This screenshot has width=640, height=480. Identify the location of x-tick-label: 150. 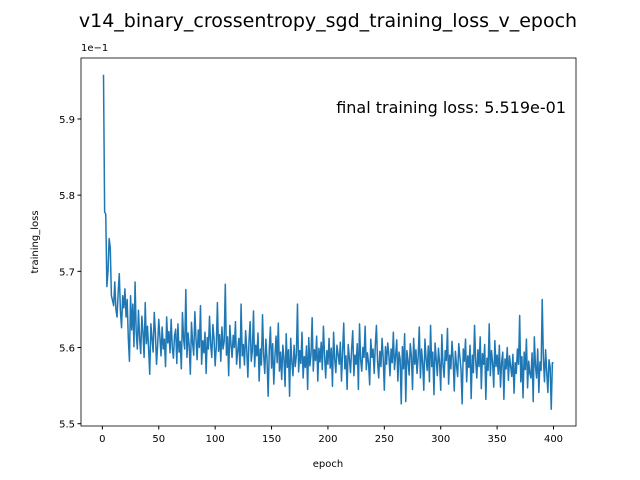
(271, 439).